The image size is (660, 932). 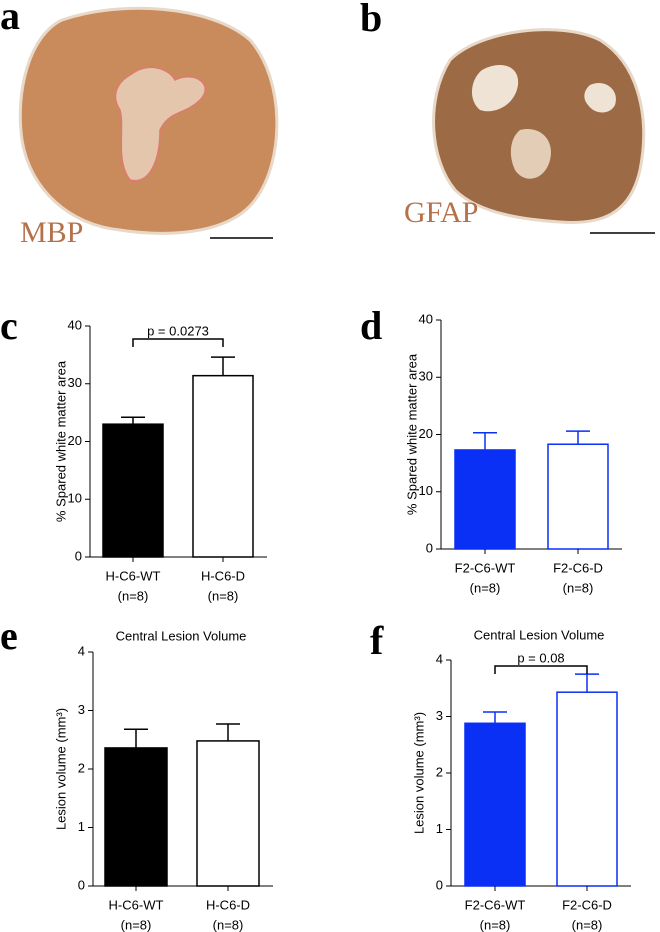 I want to click on panel-letter: e, so click(x=9, y=635).